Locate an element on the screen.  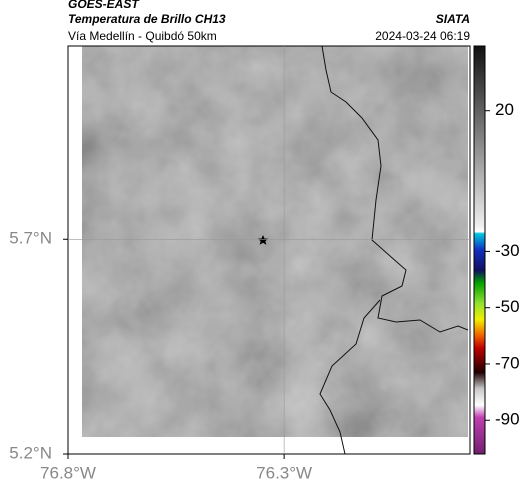
colorbar-tick-label: -50 is located at coordinates (507, 306).